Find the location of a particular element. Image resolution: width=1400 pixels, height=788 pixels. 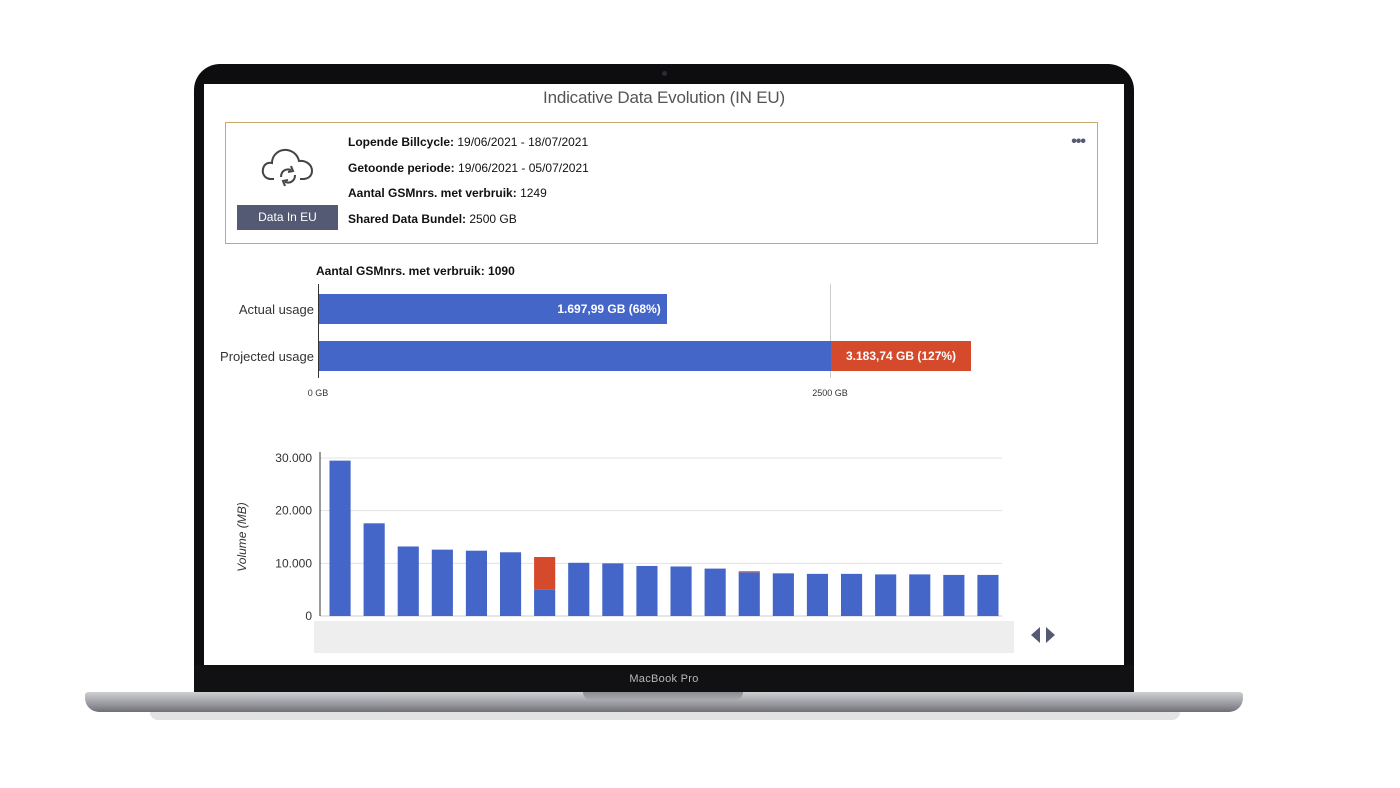

projected-overflow-bar is located at coordinates (901, 356).